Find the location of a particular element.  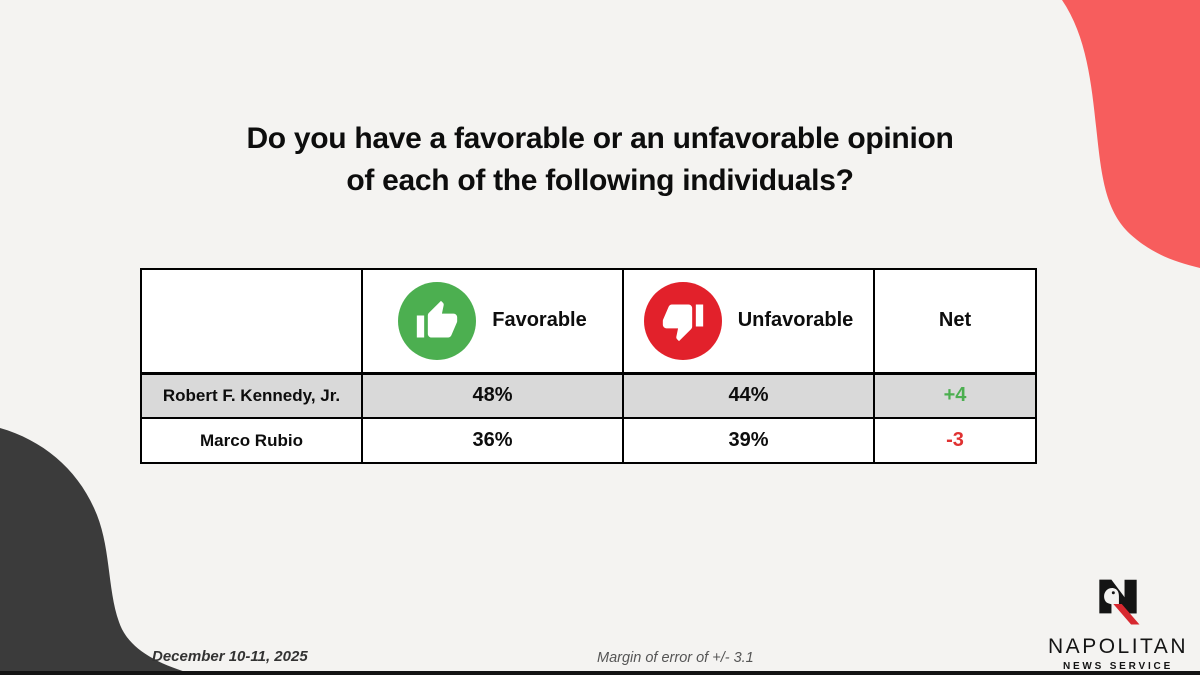

net-value: -3 is located at coordinates (955, 440).